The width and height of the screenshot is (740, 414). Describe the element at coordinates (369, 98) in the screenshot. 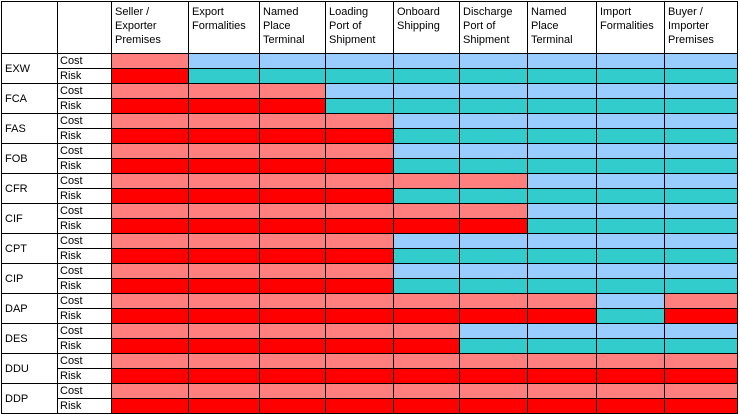

I see `table-row-cost: FCA Cost` at that location.